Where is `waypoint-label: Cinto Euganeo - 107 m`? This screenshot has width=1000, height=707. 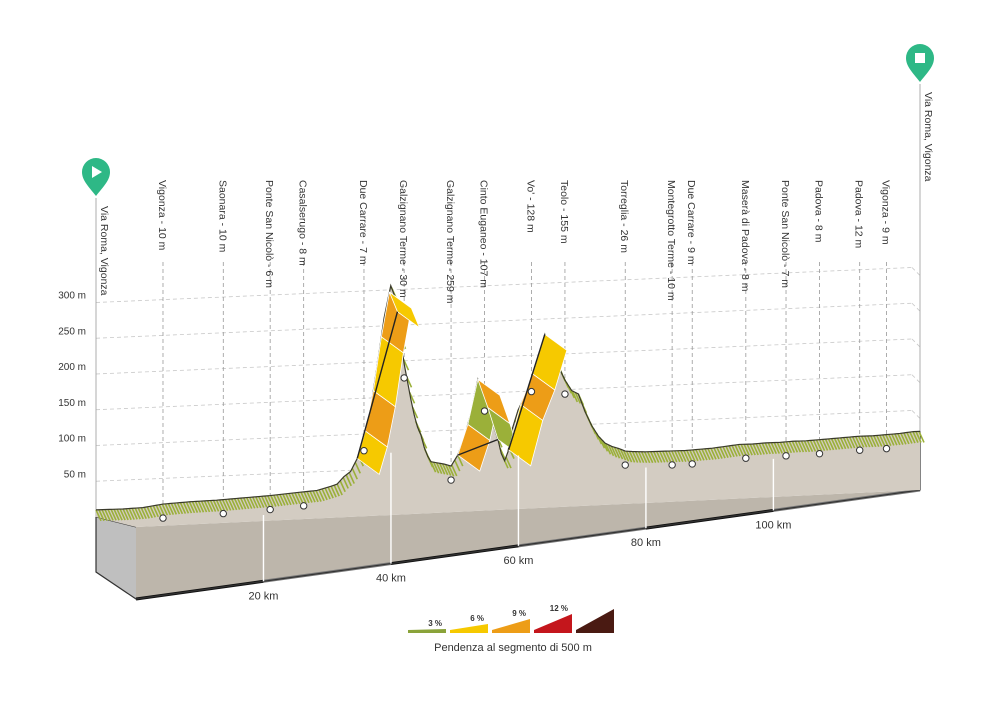
waypoint-label: Cinto Euganeo - 107 m is located at coordinates (484, 234).